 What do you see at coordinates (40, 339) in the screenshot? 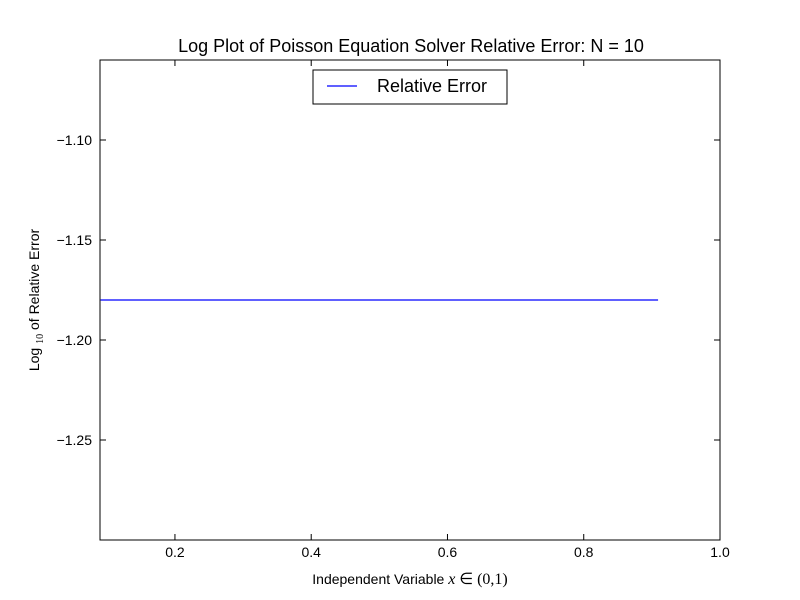
I see `y-axis-label-subscript: 10` at bounding box center [40, 339].